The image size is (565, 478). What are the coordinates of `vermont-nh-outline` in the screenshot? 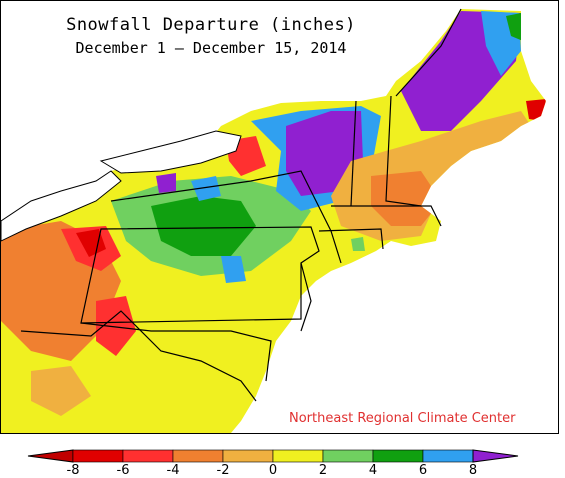 It's located at (403, 151).